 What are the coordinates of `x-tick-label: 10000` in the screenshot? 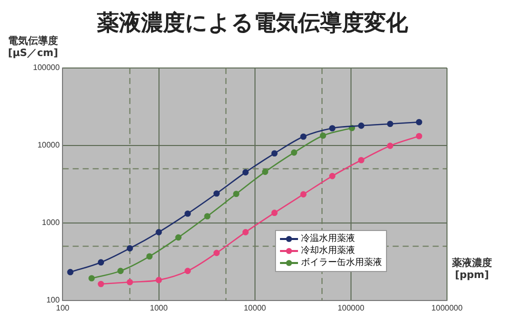 It's located at (255, 307).